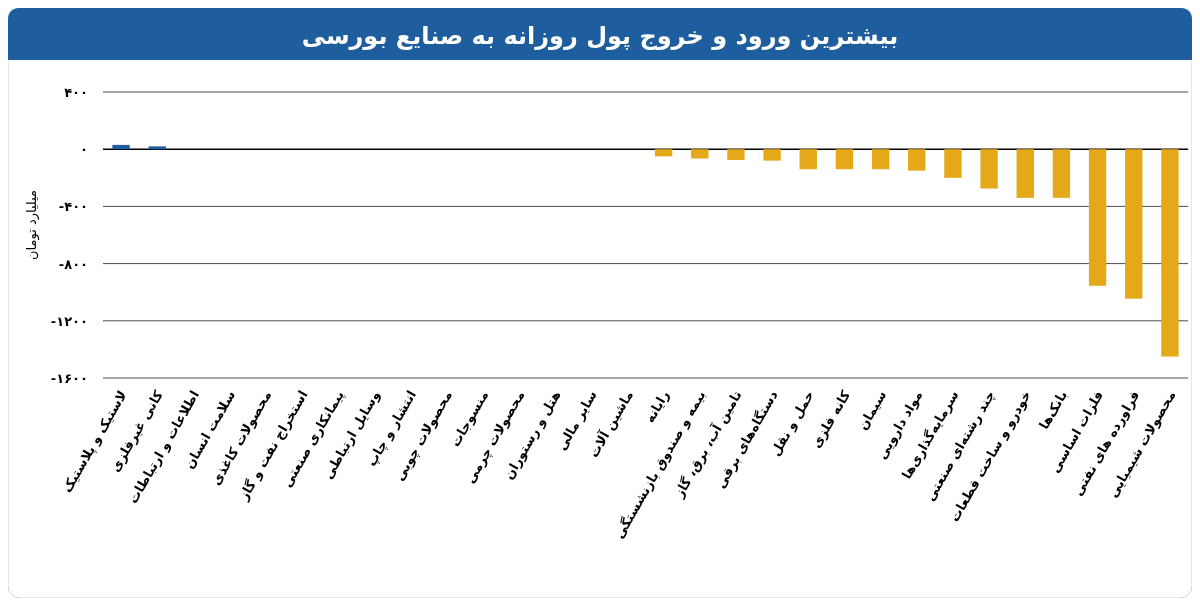 This screenshot has width=1200, height=603. What do you see at coordinates (1053, 410) in the screenshot?
I see `x-tick-label: بانک‌ها` at bounding box center [1053, 410].